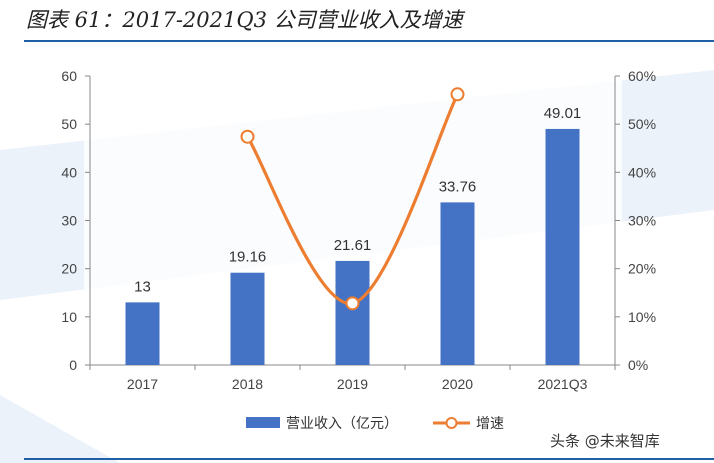  What do you see at coordinates (60, 429) in the screenshot?
I see `decorative-band-corner` at bounding box center [60, 429].